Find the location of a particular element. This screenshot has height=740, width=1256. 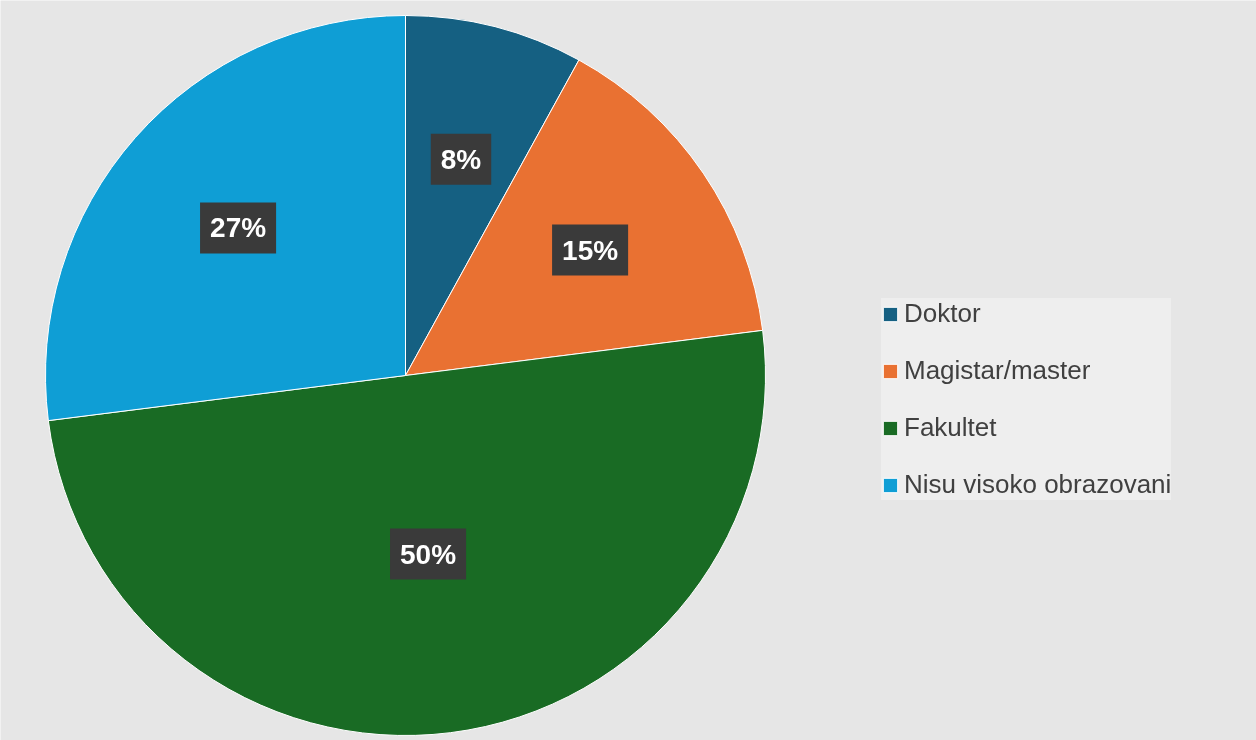

data-label: 15% is located at coordinates (590, 250).